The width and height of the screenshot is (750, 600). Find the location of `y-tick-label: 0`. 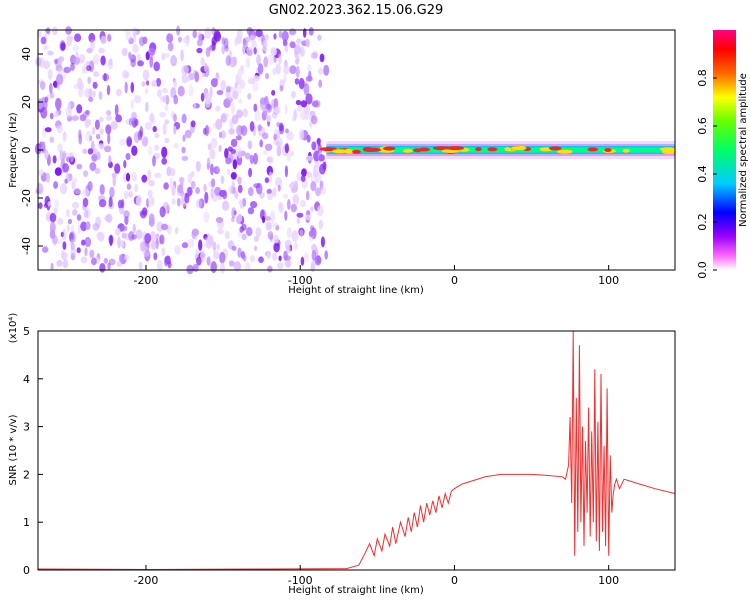

y-tick-label: 0 is located at coordinates (26, 570).